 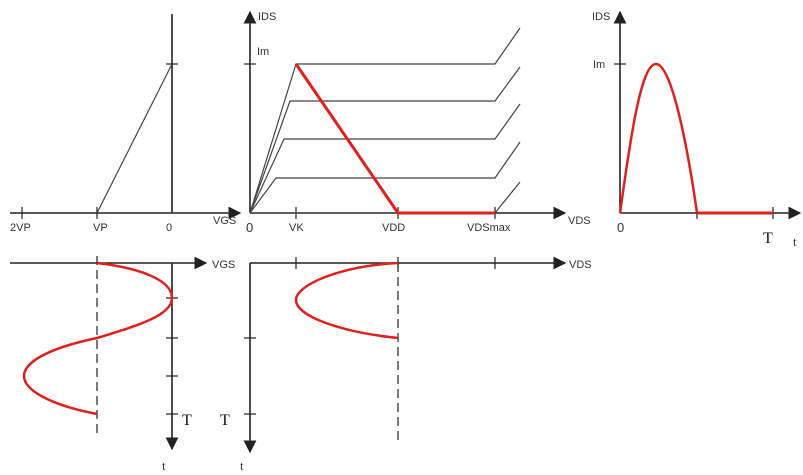 What do you see at coordinates (599, 65) in the screenshot?
I see `label-im-right: Im` at bounding box center [599, 65].